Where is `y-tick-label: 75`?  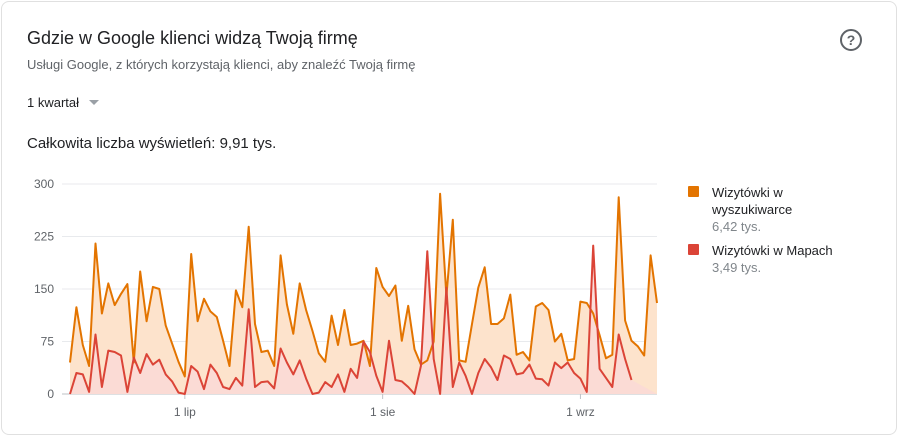
y-tick-label: 75 is located at coordinates (48, 342).